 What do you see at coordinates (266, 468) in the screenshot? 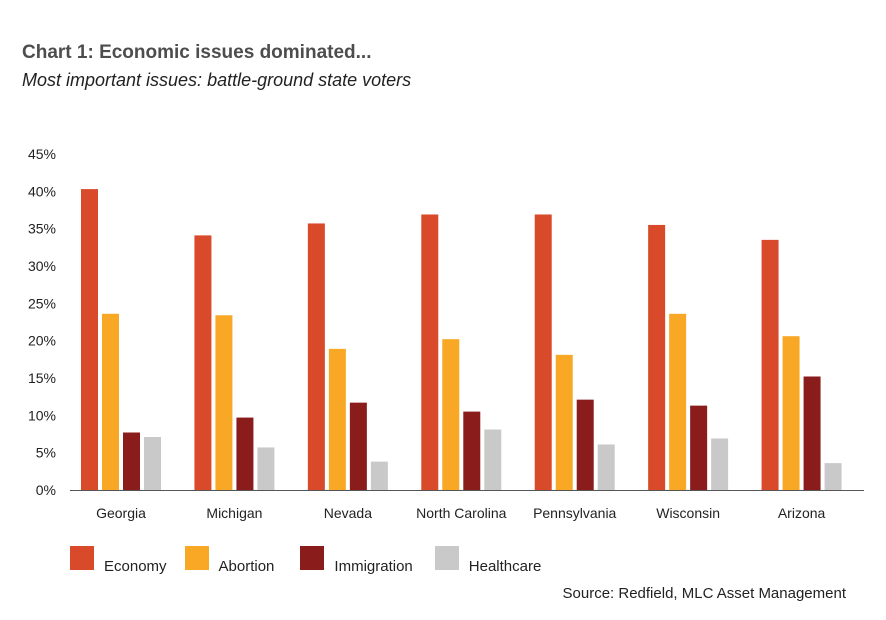
I see `bar-healthcare-michigan` at bounding box center [266, 468].